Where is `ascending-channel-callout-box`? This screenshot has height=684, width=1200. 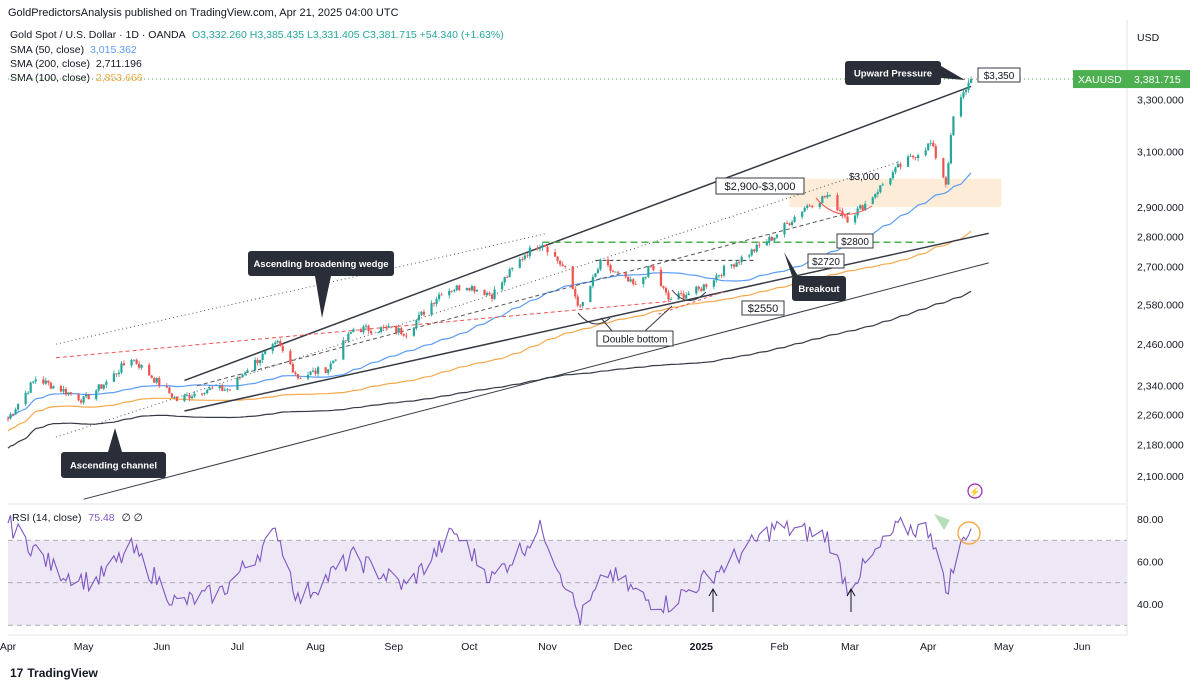
ascending-channel-callout-box is located at coordinates (113, 465).